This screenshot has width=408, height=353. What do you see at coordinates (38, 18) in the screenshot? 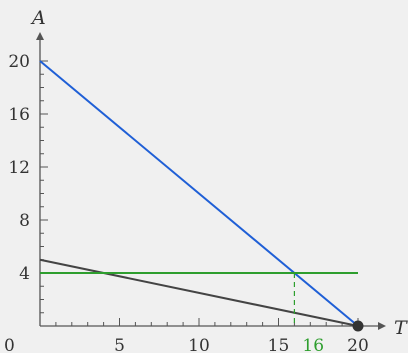
I see `y-axis-title: A` at bounding box center [38, 18].